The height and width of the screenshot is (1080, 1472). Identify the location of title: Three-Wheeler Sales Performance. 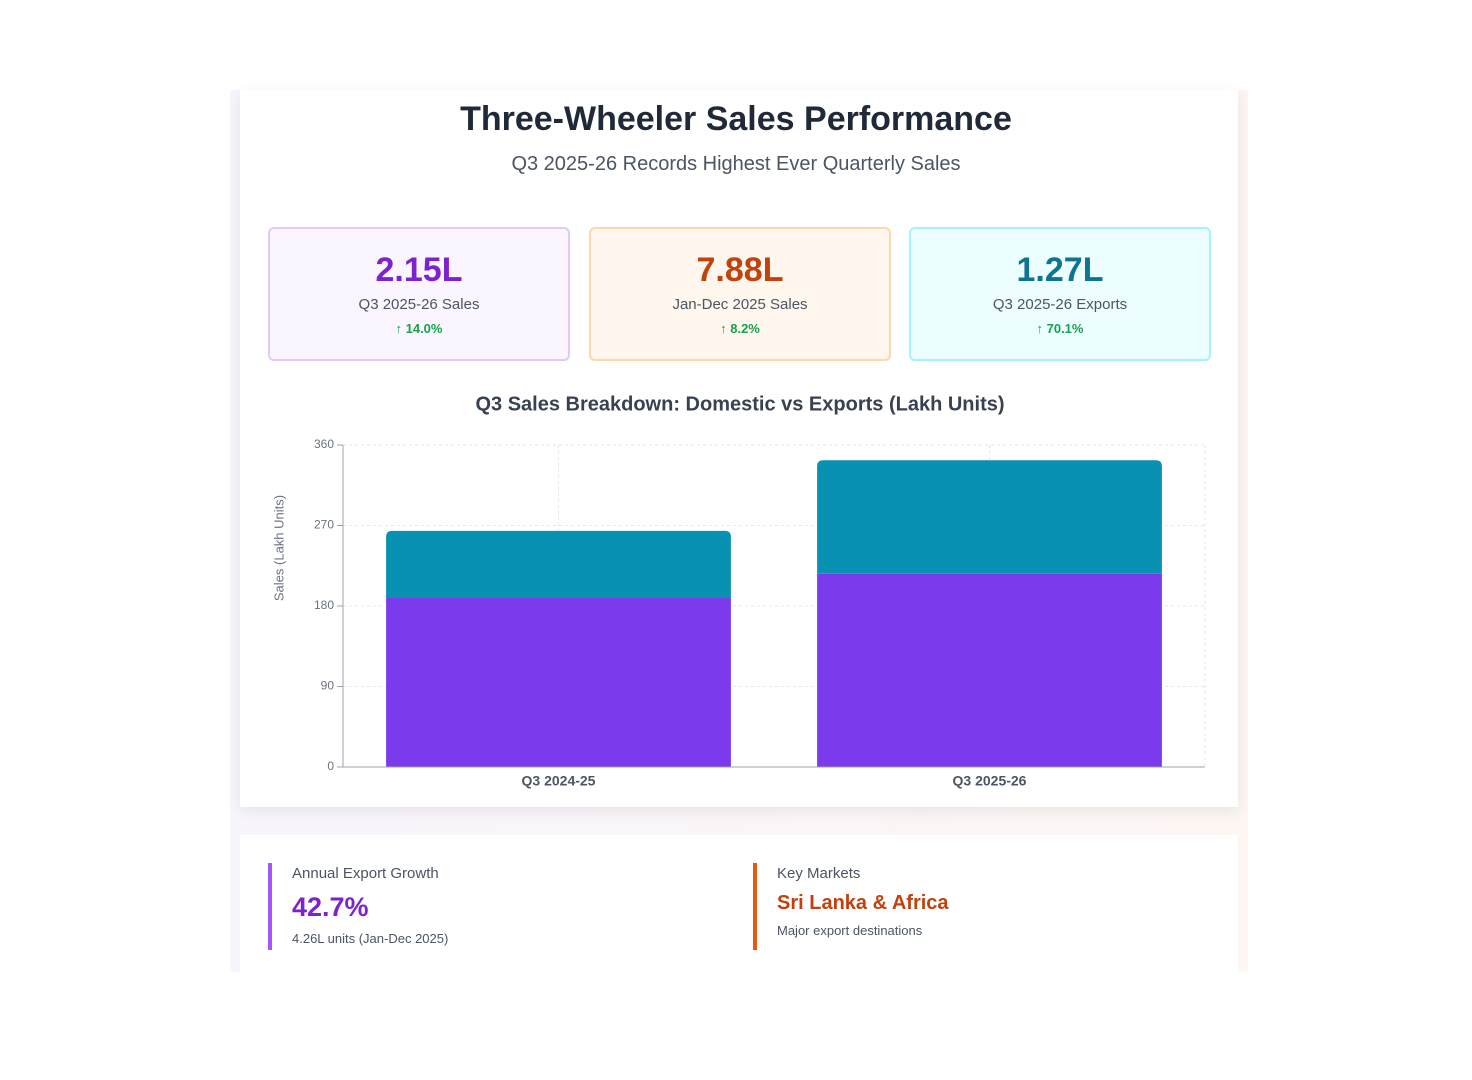
(736, 119).